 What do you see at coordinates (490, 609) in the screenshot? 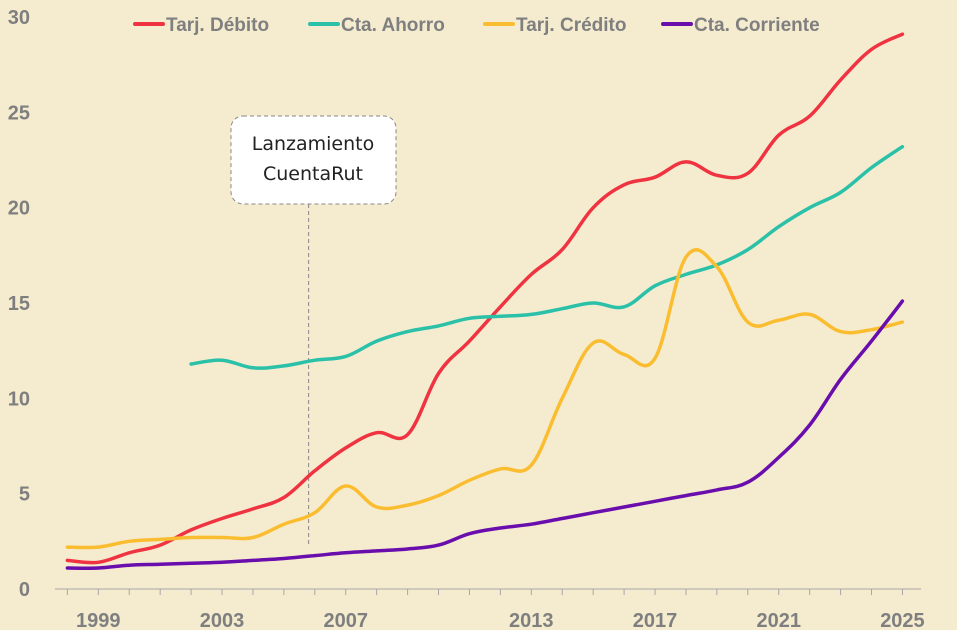
I see `x-axis: 1999 2003 2007 2013 2017 2021 2025` at bounding box center [490, 609].